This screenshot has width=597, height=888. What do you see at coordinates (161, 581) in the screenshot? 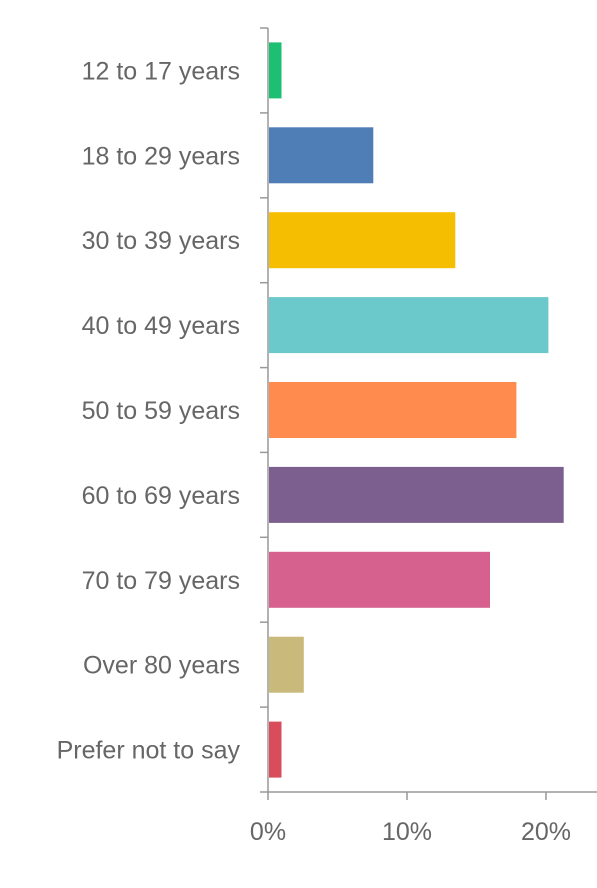
I see `category-label: 70 to 79 years` at bounding box center [161, 581].